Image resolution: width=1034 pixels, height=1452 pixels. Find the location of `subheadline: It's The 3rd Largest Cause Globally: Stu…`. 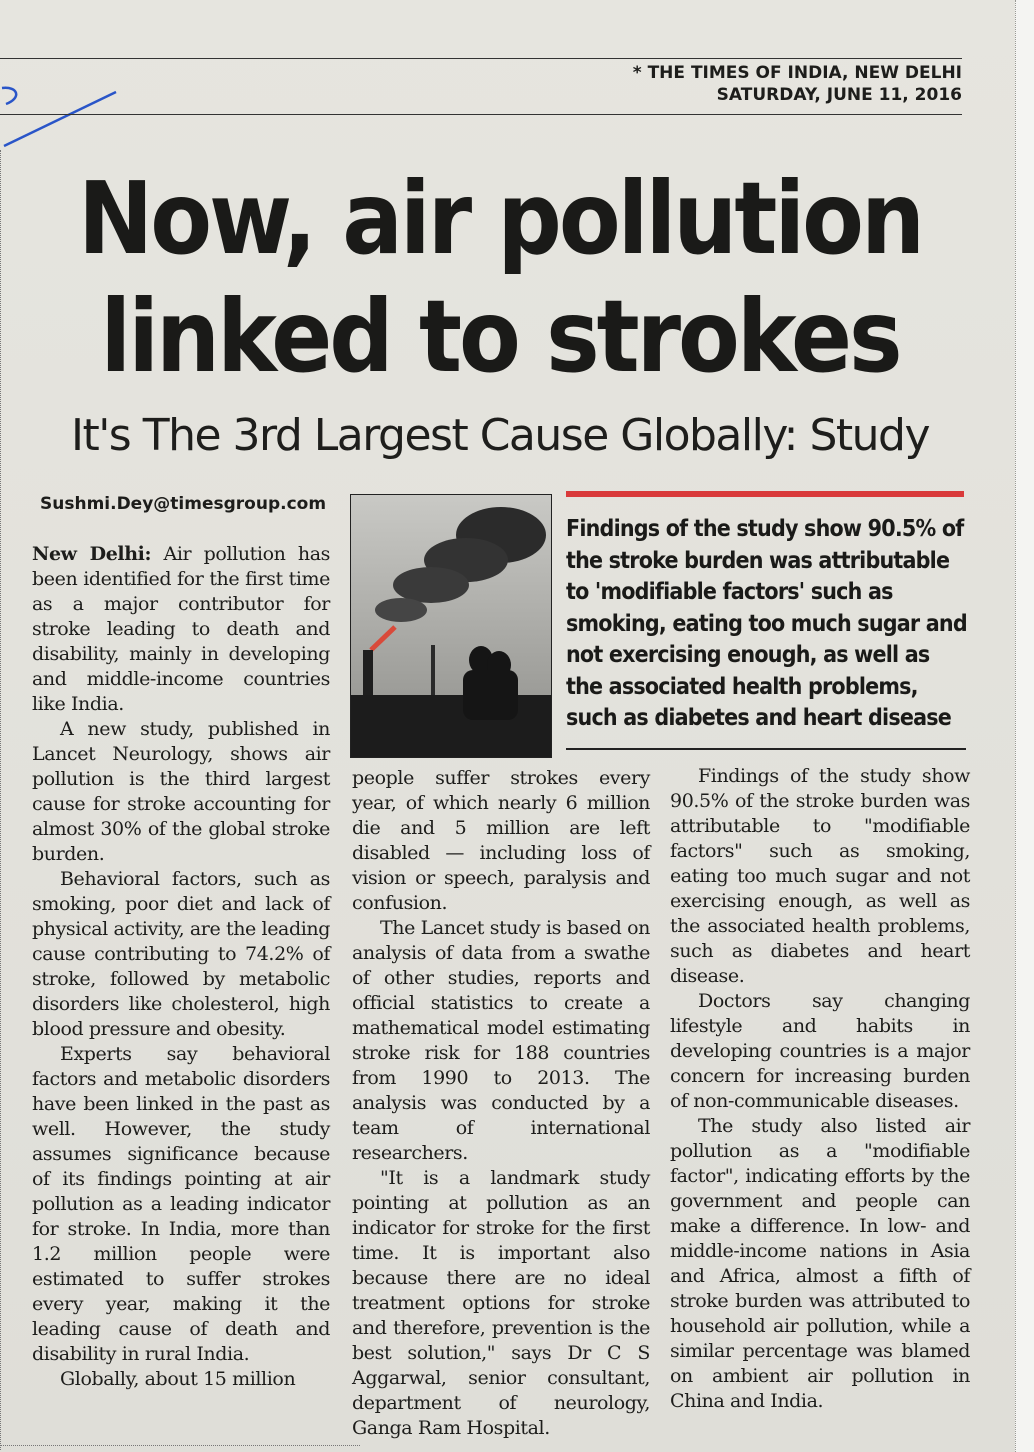

subheadline: It's The 3rd Largest Cause Globally: Stu… is located at coordinates (500, 435).